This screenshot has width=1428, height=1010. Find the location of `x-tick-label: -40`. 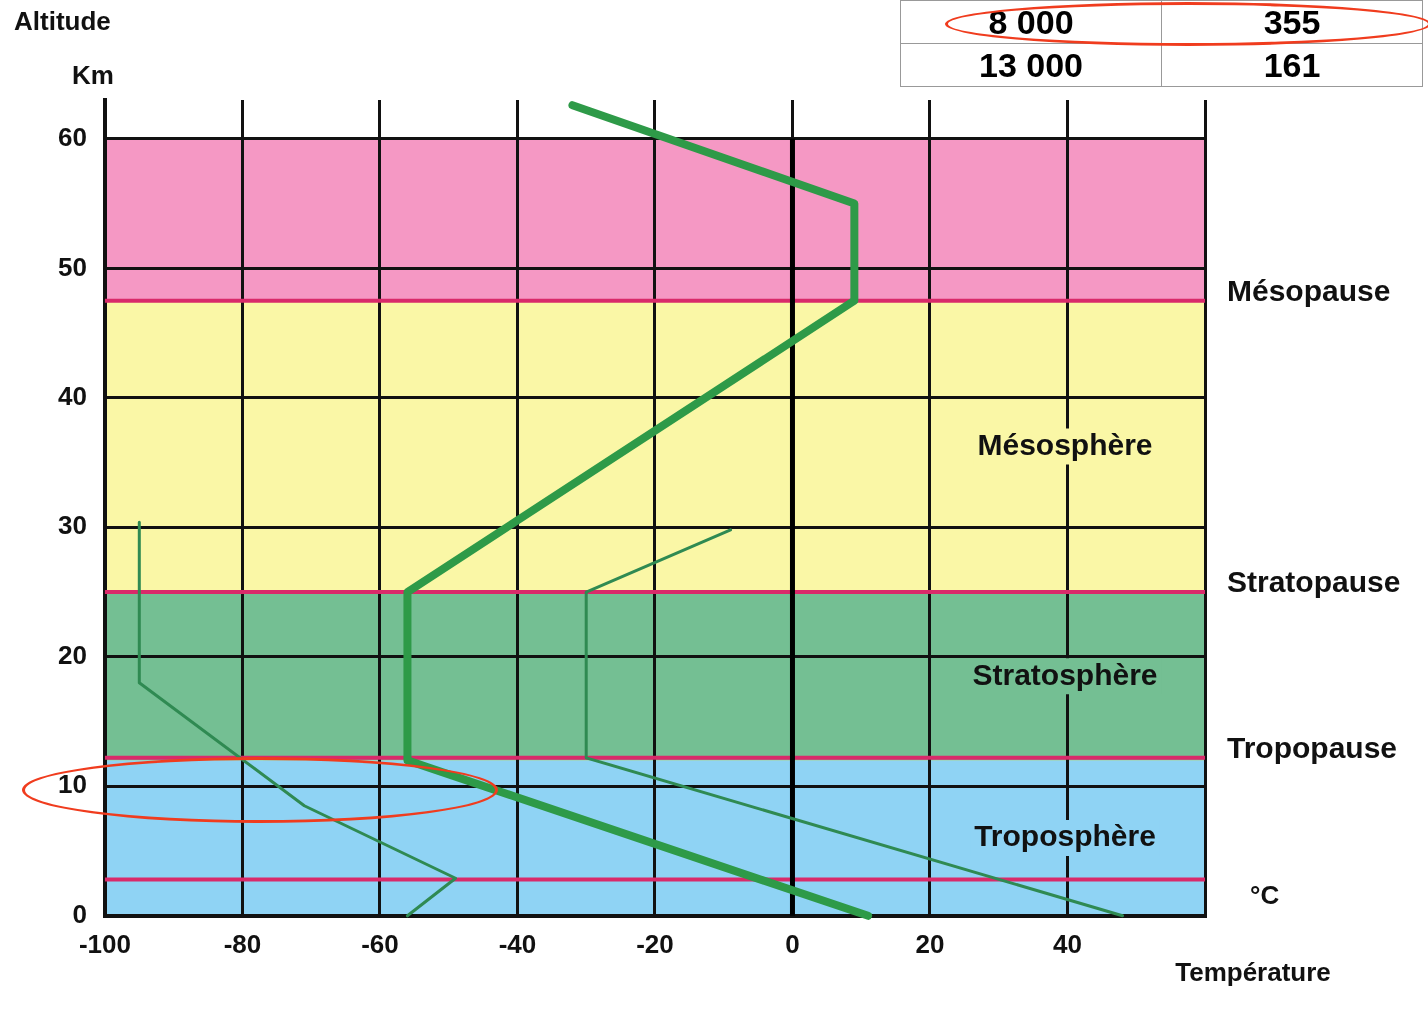

x-tick-label: -40 is located at coordinates (517, 943).